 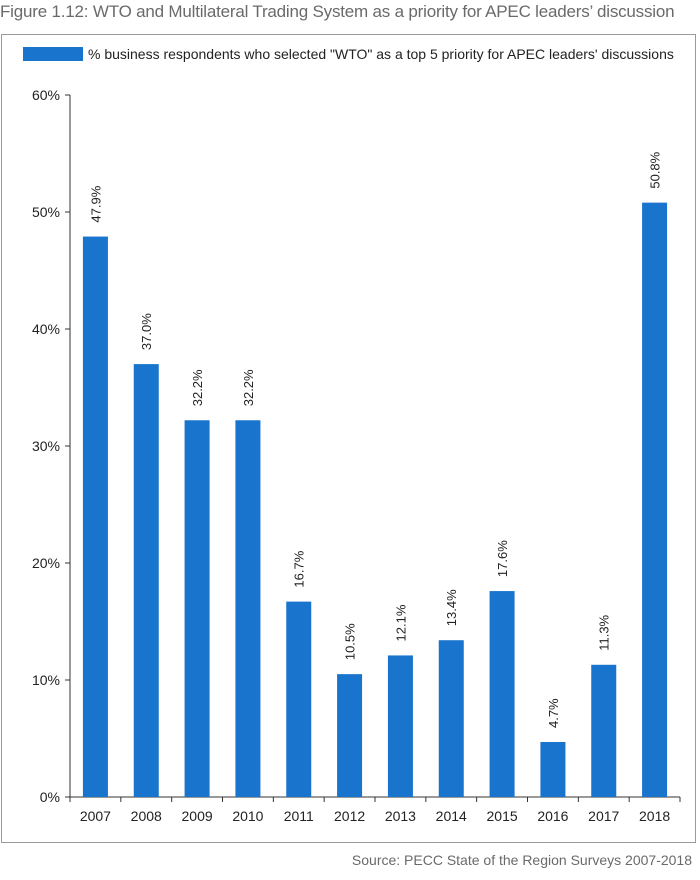 What do you see at coordinates (197, 816) in the screenshot?
I see `x-tick-label: 2009` at bounding box center [197, 816].